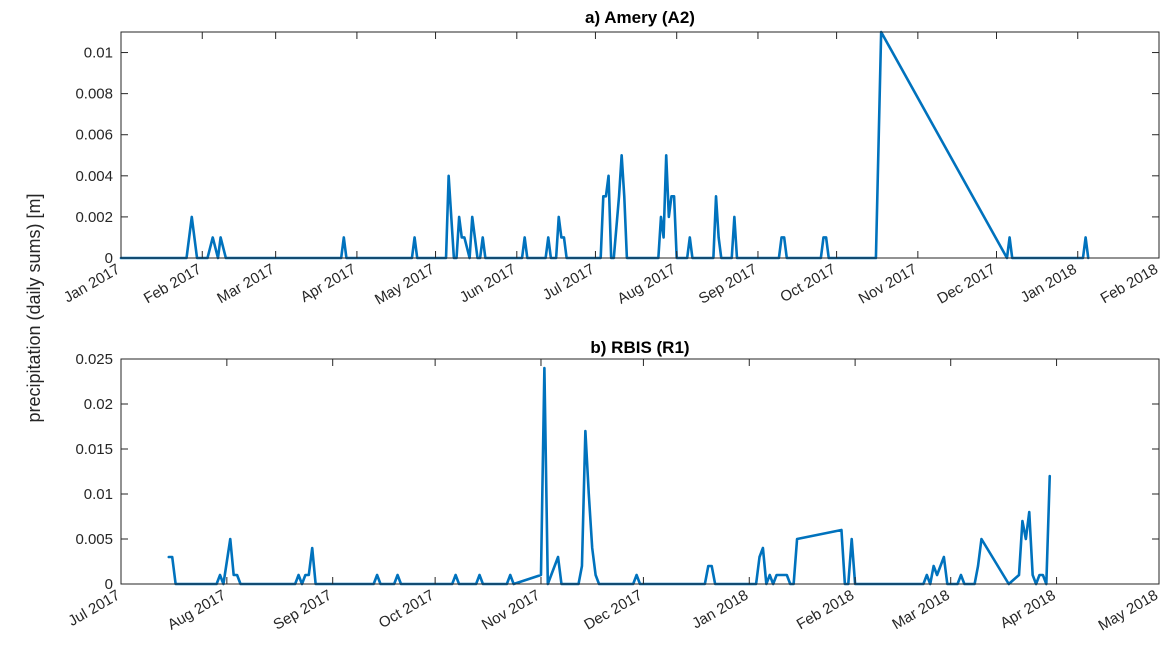 Image resolution: width=1172 pixels, height=648 pixels. Describe the element at coordinates (197, 610) in the screenshot. I see `panel-b-x-tick-label: Aug 2017` at that location.